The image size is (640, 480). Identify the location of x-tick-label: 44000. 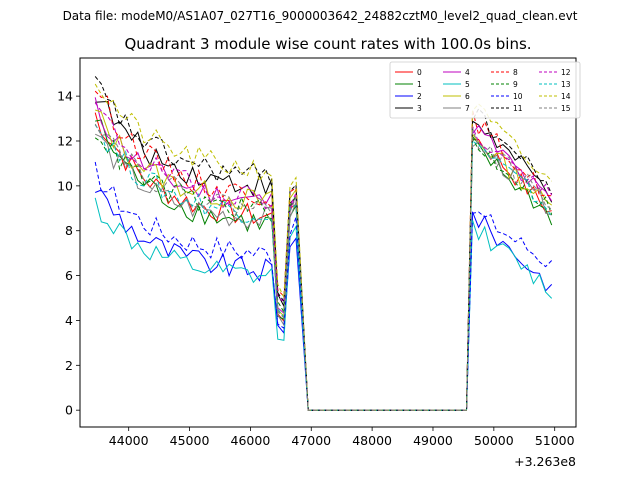
(129, 440).